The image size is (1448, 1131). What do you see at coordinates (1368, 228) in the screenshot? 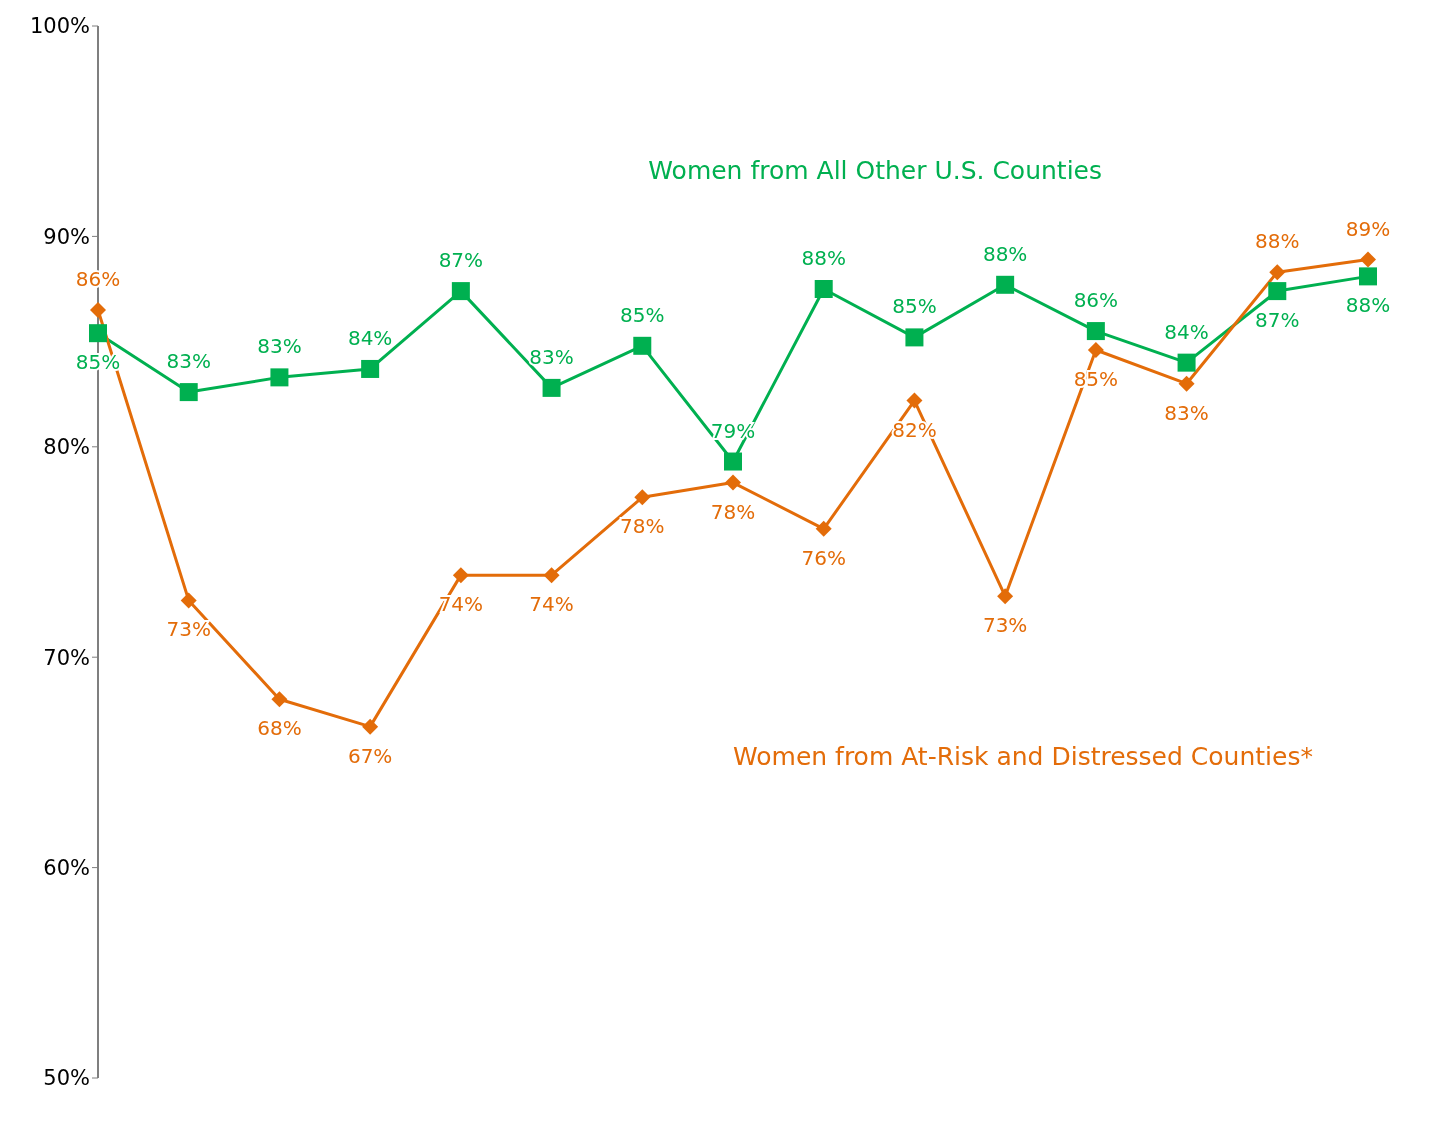
I see `data-label: 89%` at bounding box center [1368, 228].